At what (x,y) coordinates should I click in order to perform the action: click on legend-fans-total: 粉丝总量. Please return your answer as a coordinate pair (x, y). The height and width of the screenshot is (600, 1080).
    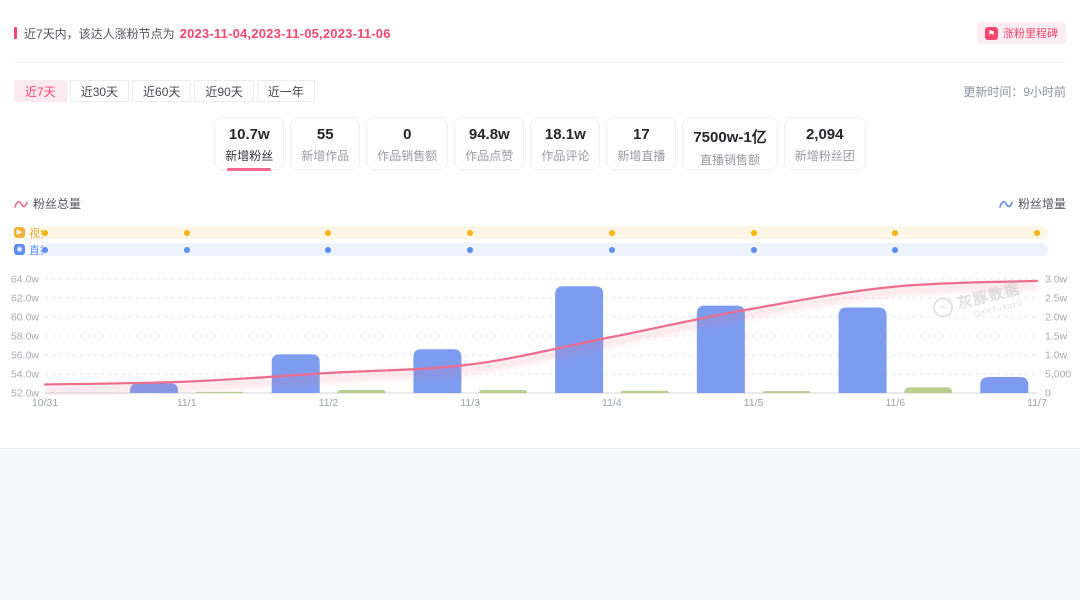
    Looking at the image, I should click on (47, 203).